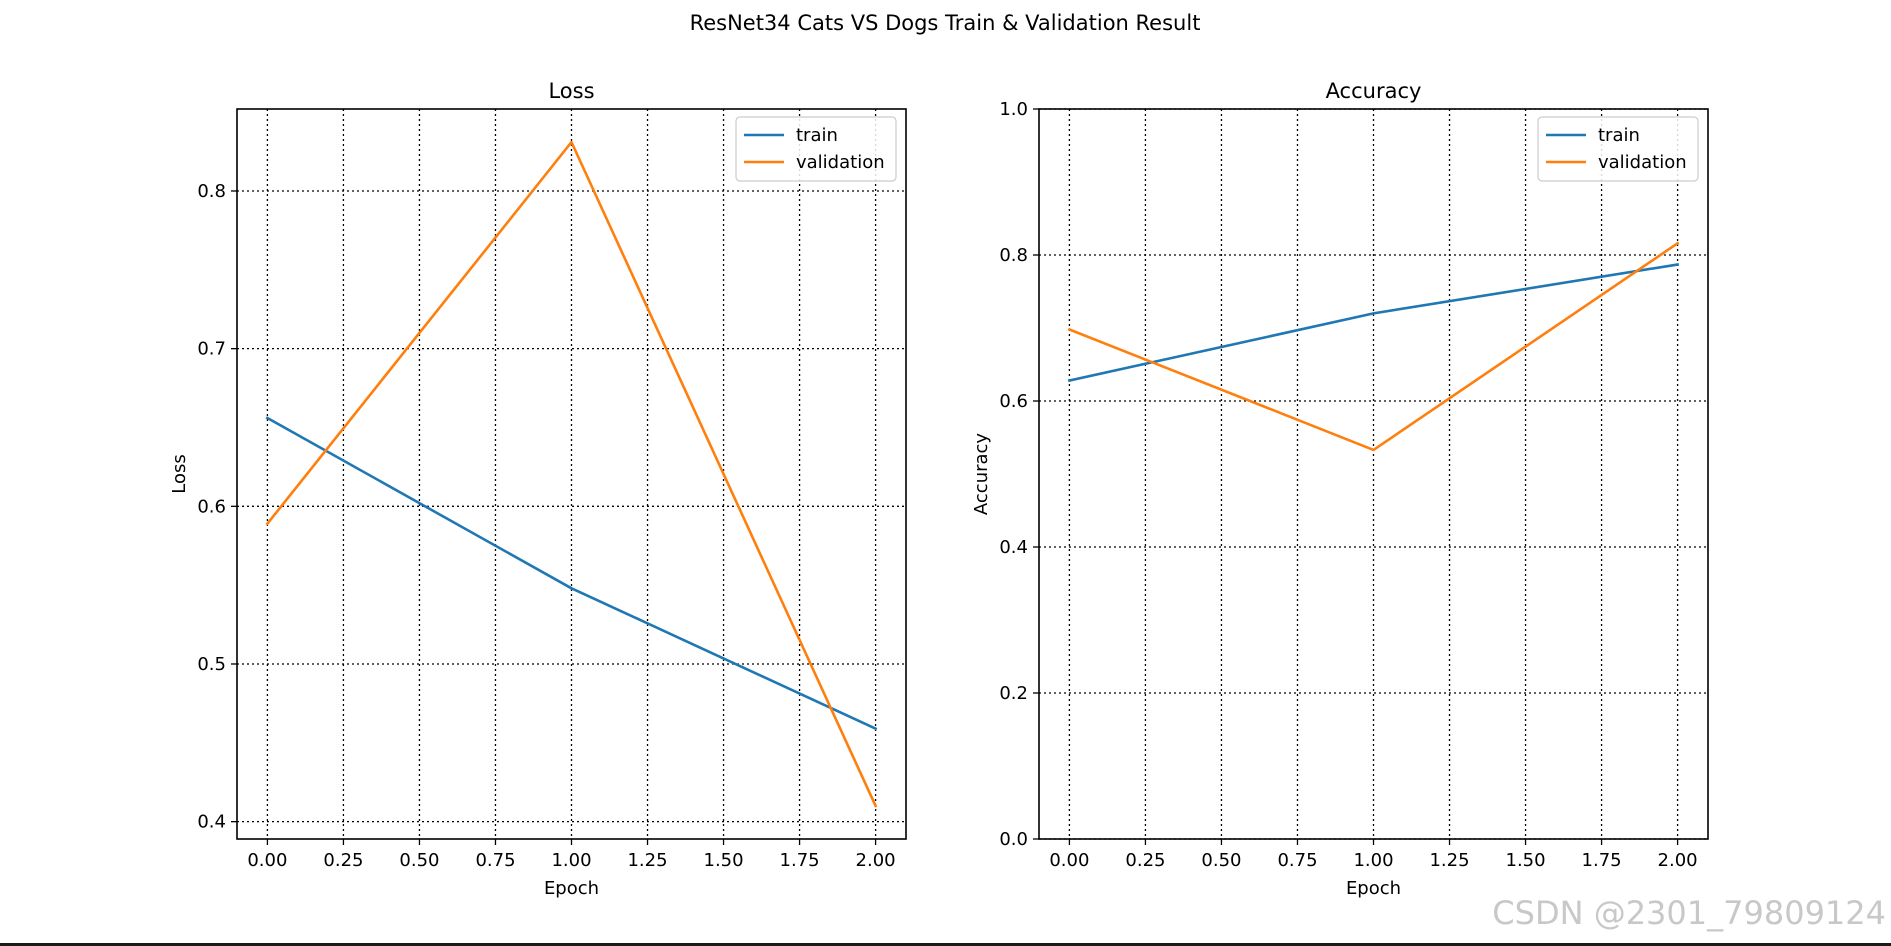 This screenshot has width=1891, height=946. I want to click on y-tick-label: 1.0, so click(1013, 109).